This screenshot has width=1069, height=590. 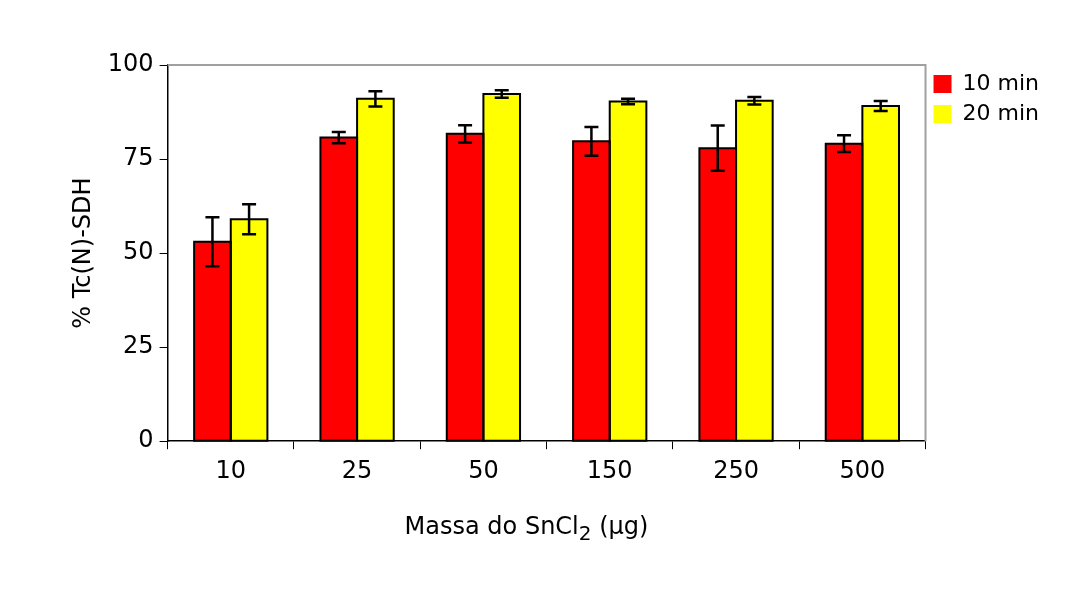 I want to click on y-tick-label: 25, so click(x=138, y=345).